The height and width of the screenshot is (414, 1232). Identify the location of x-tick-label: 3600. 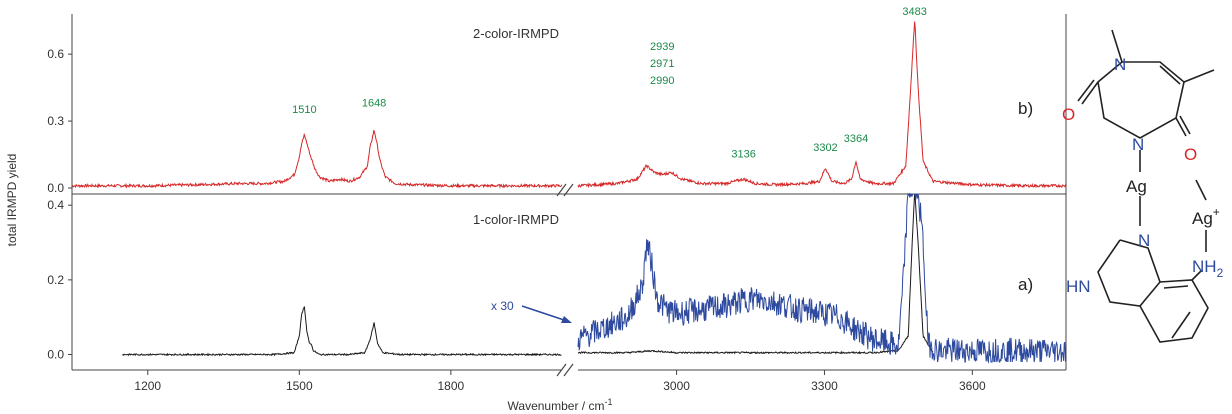
(972, 386).